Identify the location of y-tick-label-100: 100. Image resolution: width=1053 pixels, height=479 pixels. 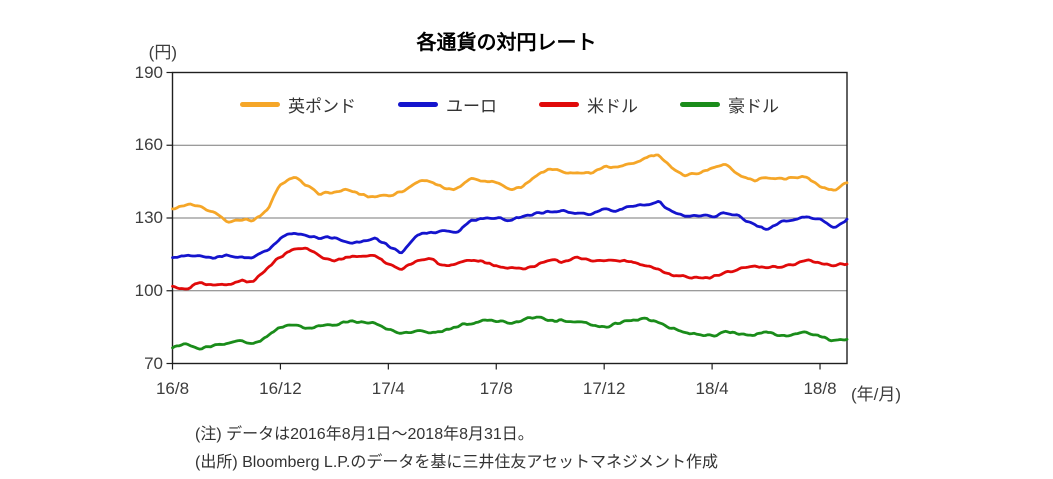
(148, 290).